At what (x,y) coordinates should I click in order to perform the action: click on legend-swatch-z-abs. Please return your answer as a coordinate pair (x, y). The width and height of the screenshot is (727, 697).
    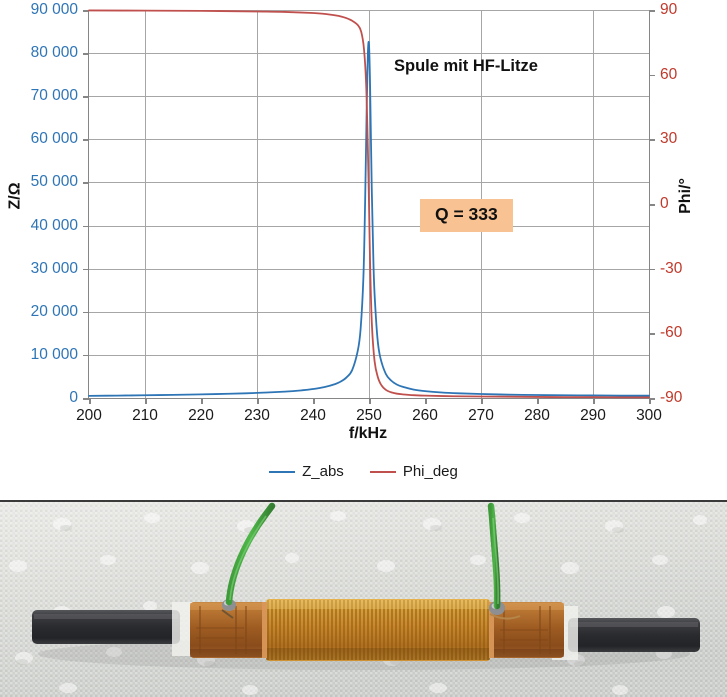
    Looking at the image, I should click on (282, 471).